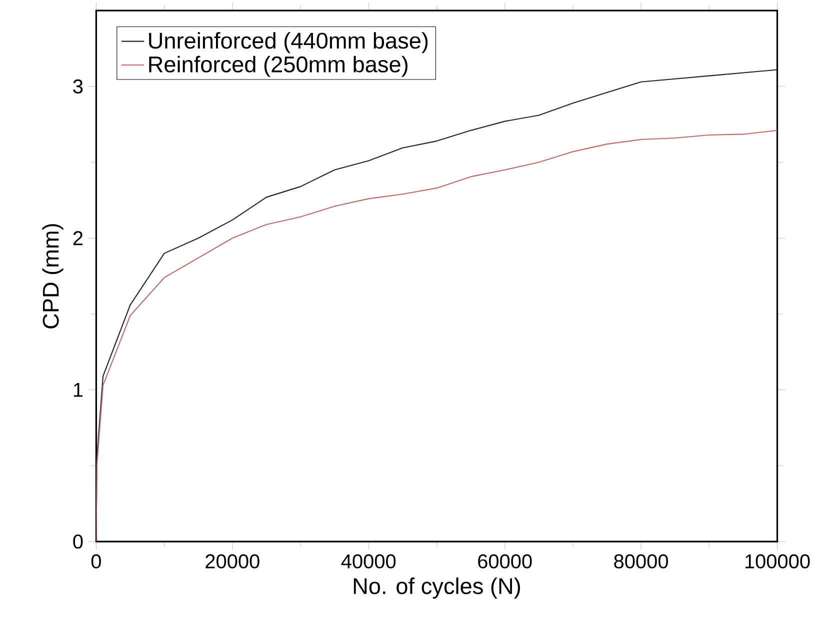  What do you see at coordinates (368, 561) in the screenshot?
I see `x-tick-label: 40000` at bounding box center [368, 561].